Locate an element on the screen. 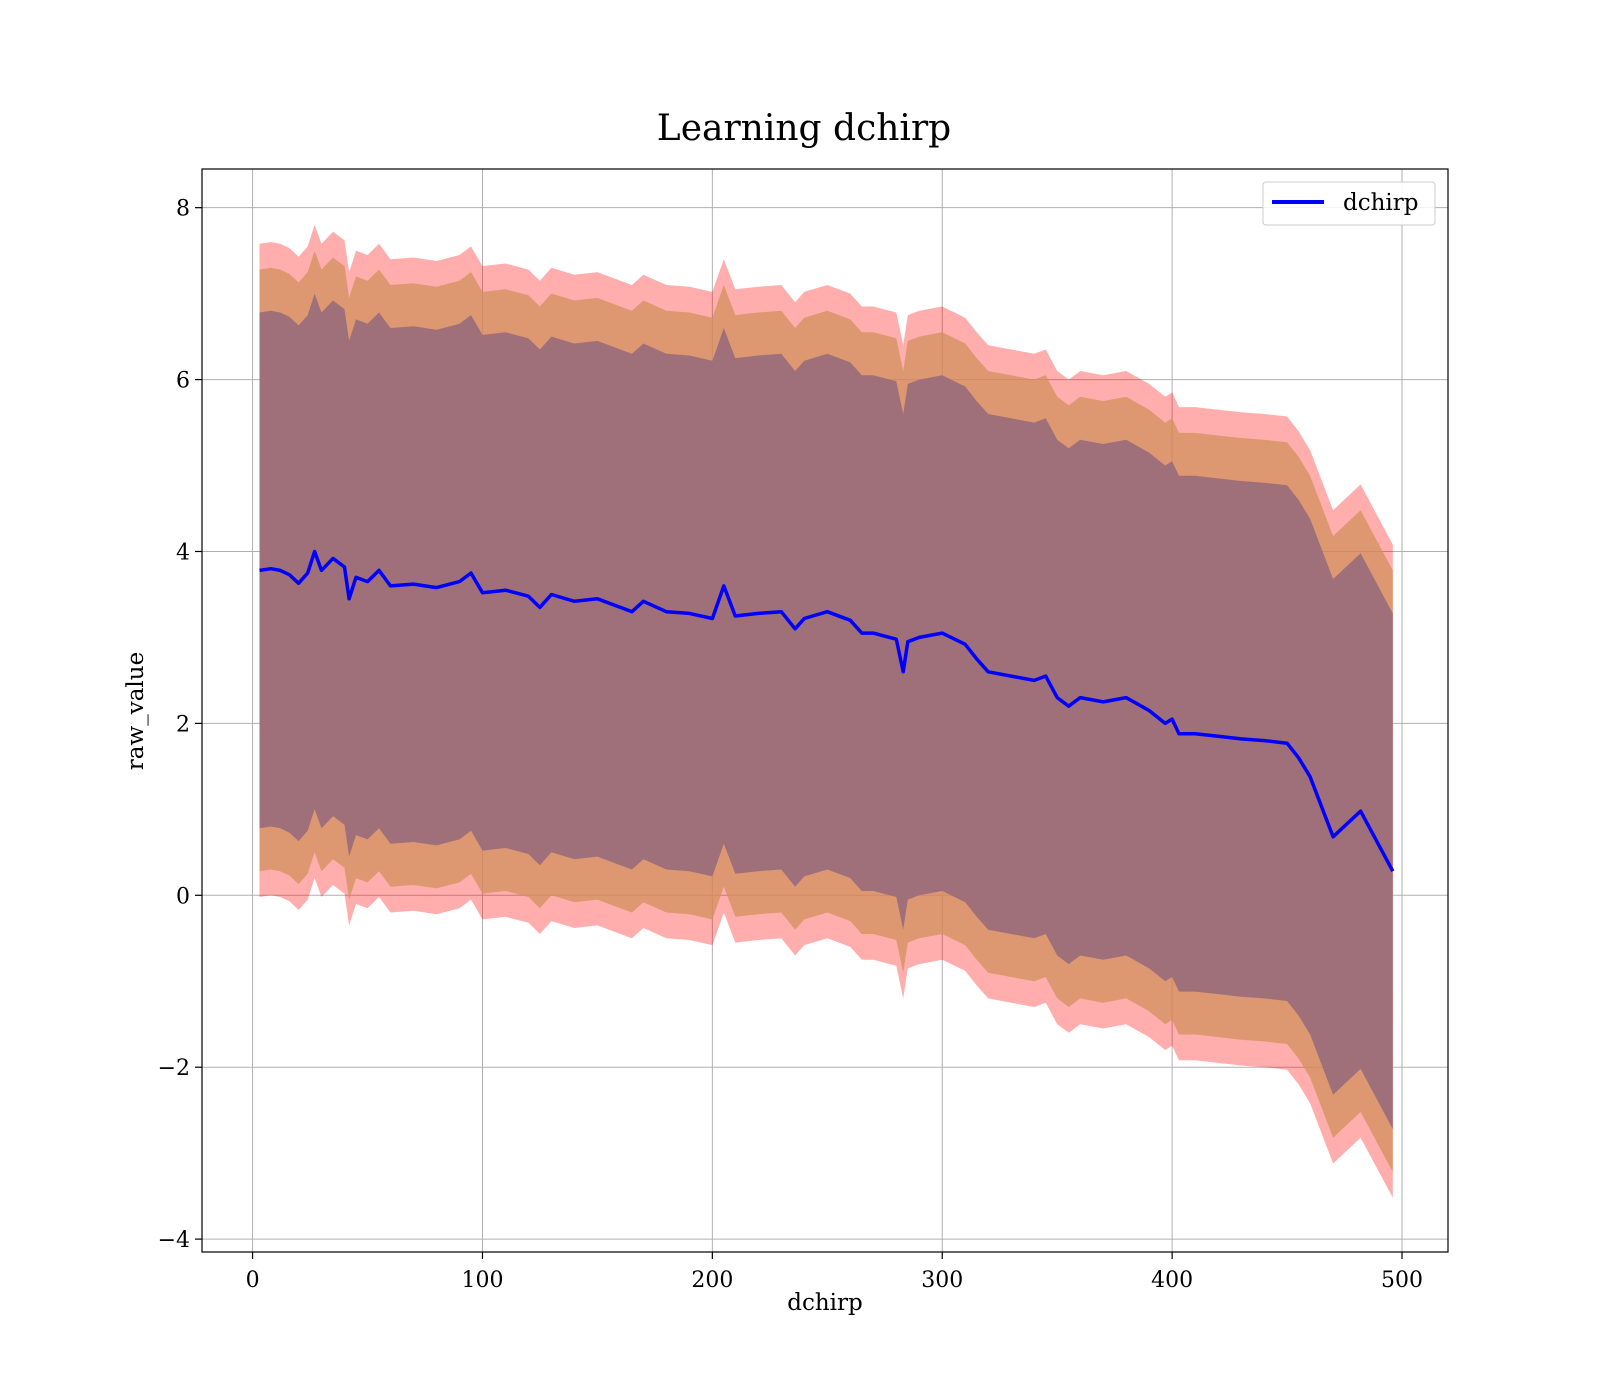 This screenshot has height=1400, width=1600. chart-title: Learning dchirp is located at coordinates (804, 128).